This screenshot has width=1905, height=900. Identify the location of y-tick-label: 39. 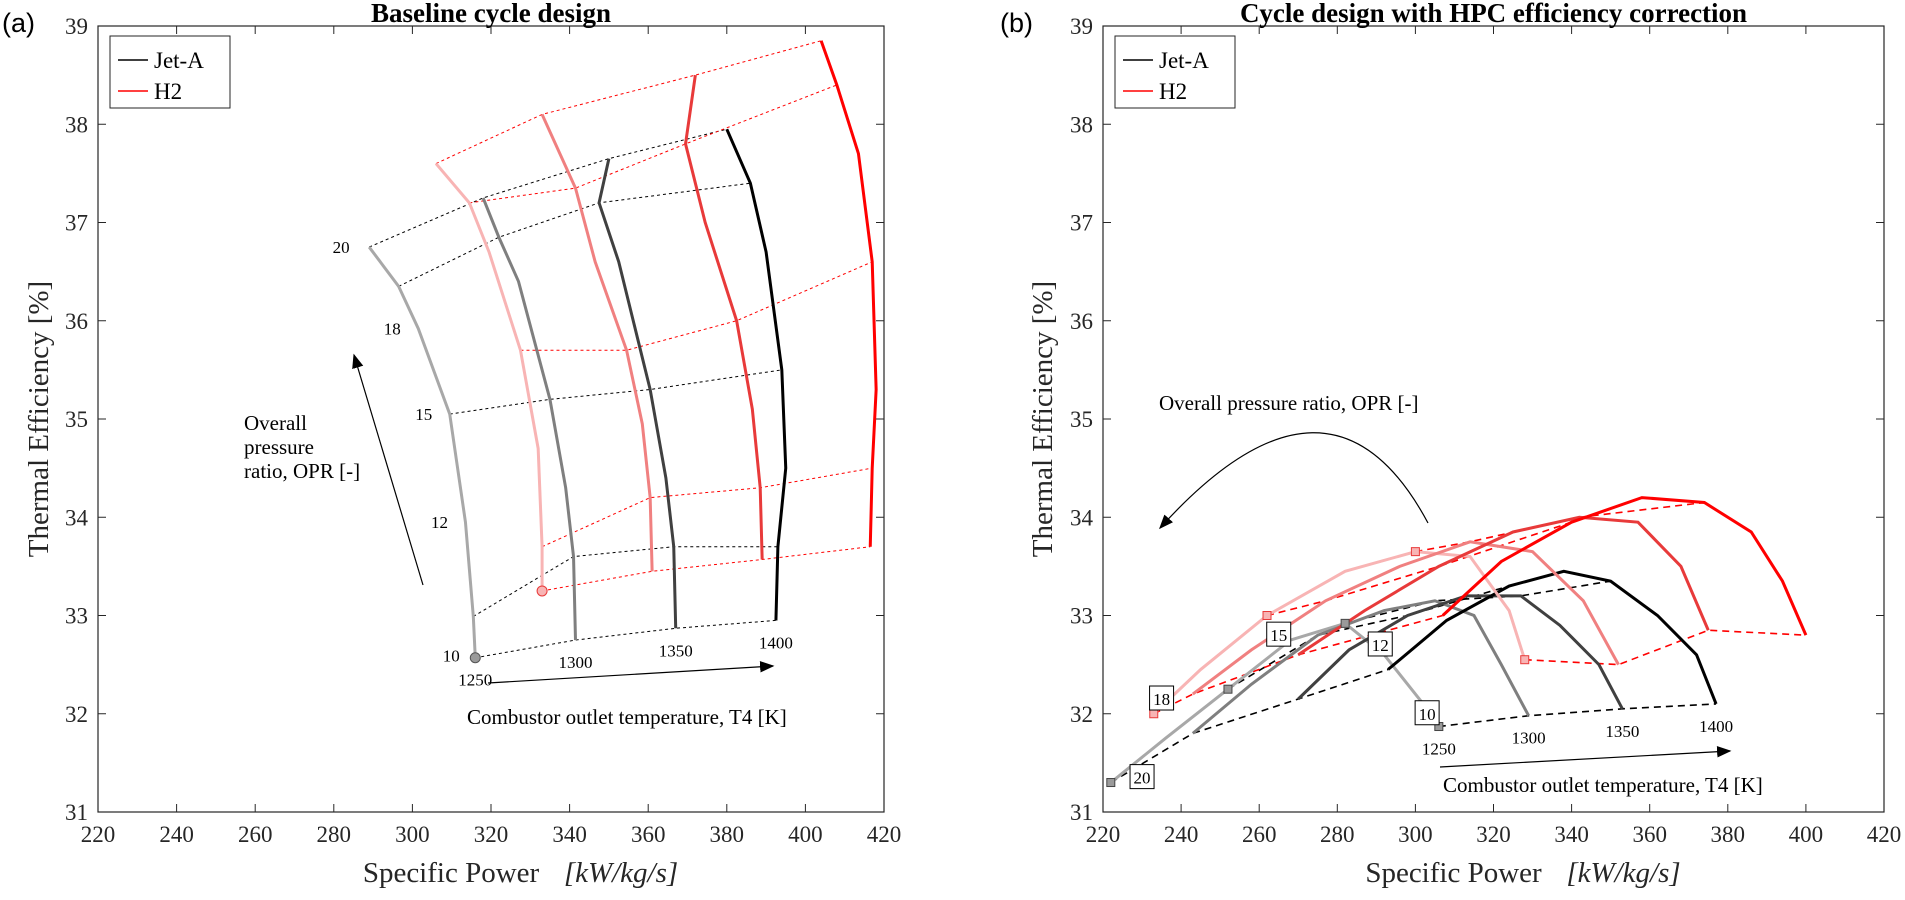
(1081, 26).